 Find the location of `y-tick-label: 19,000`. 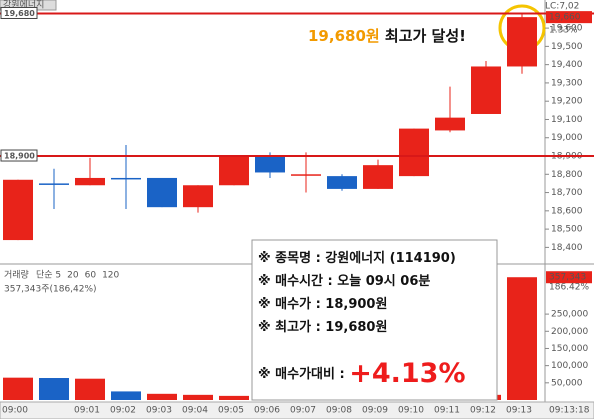

y-tick-label: 19,000 is located at coordinates (567, 138).